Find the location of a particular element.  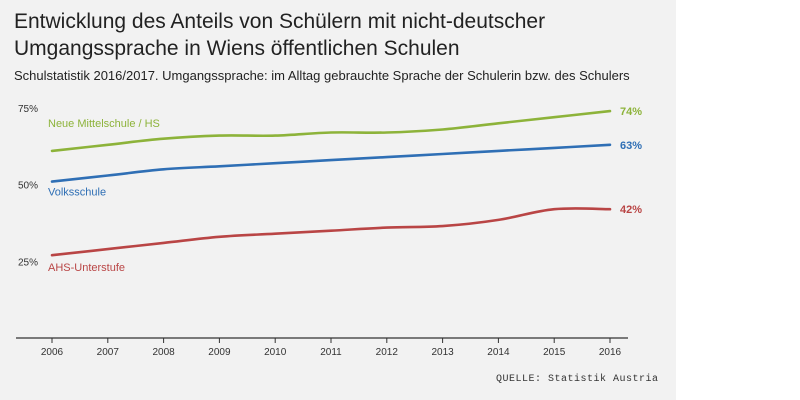

x-tick-label: 2016 is located at coordinates (610, 352).